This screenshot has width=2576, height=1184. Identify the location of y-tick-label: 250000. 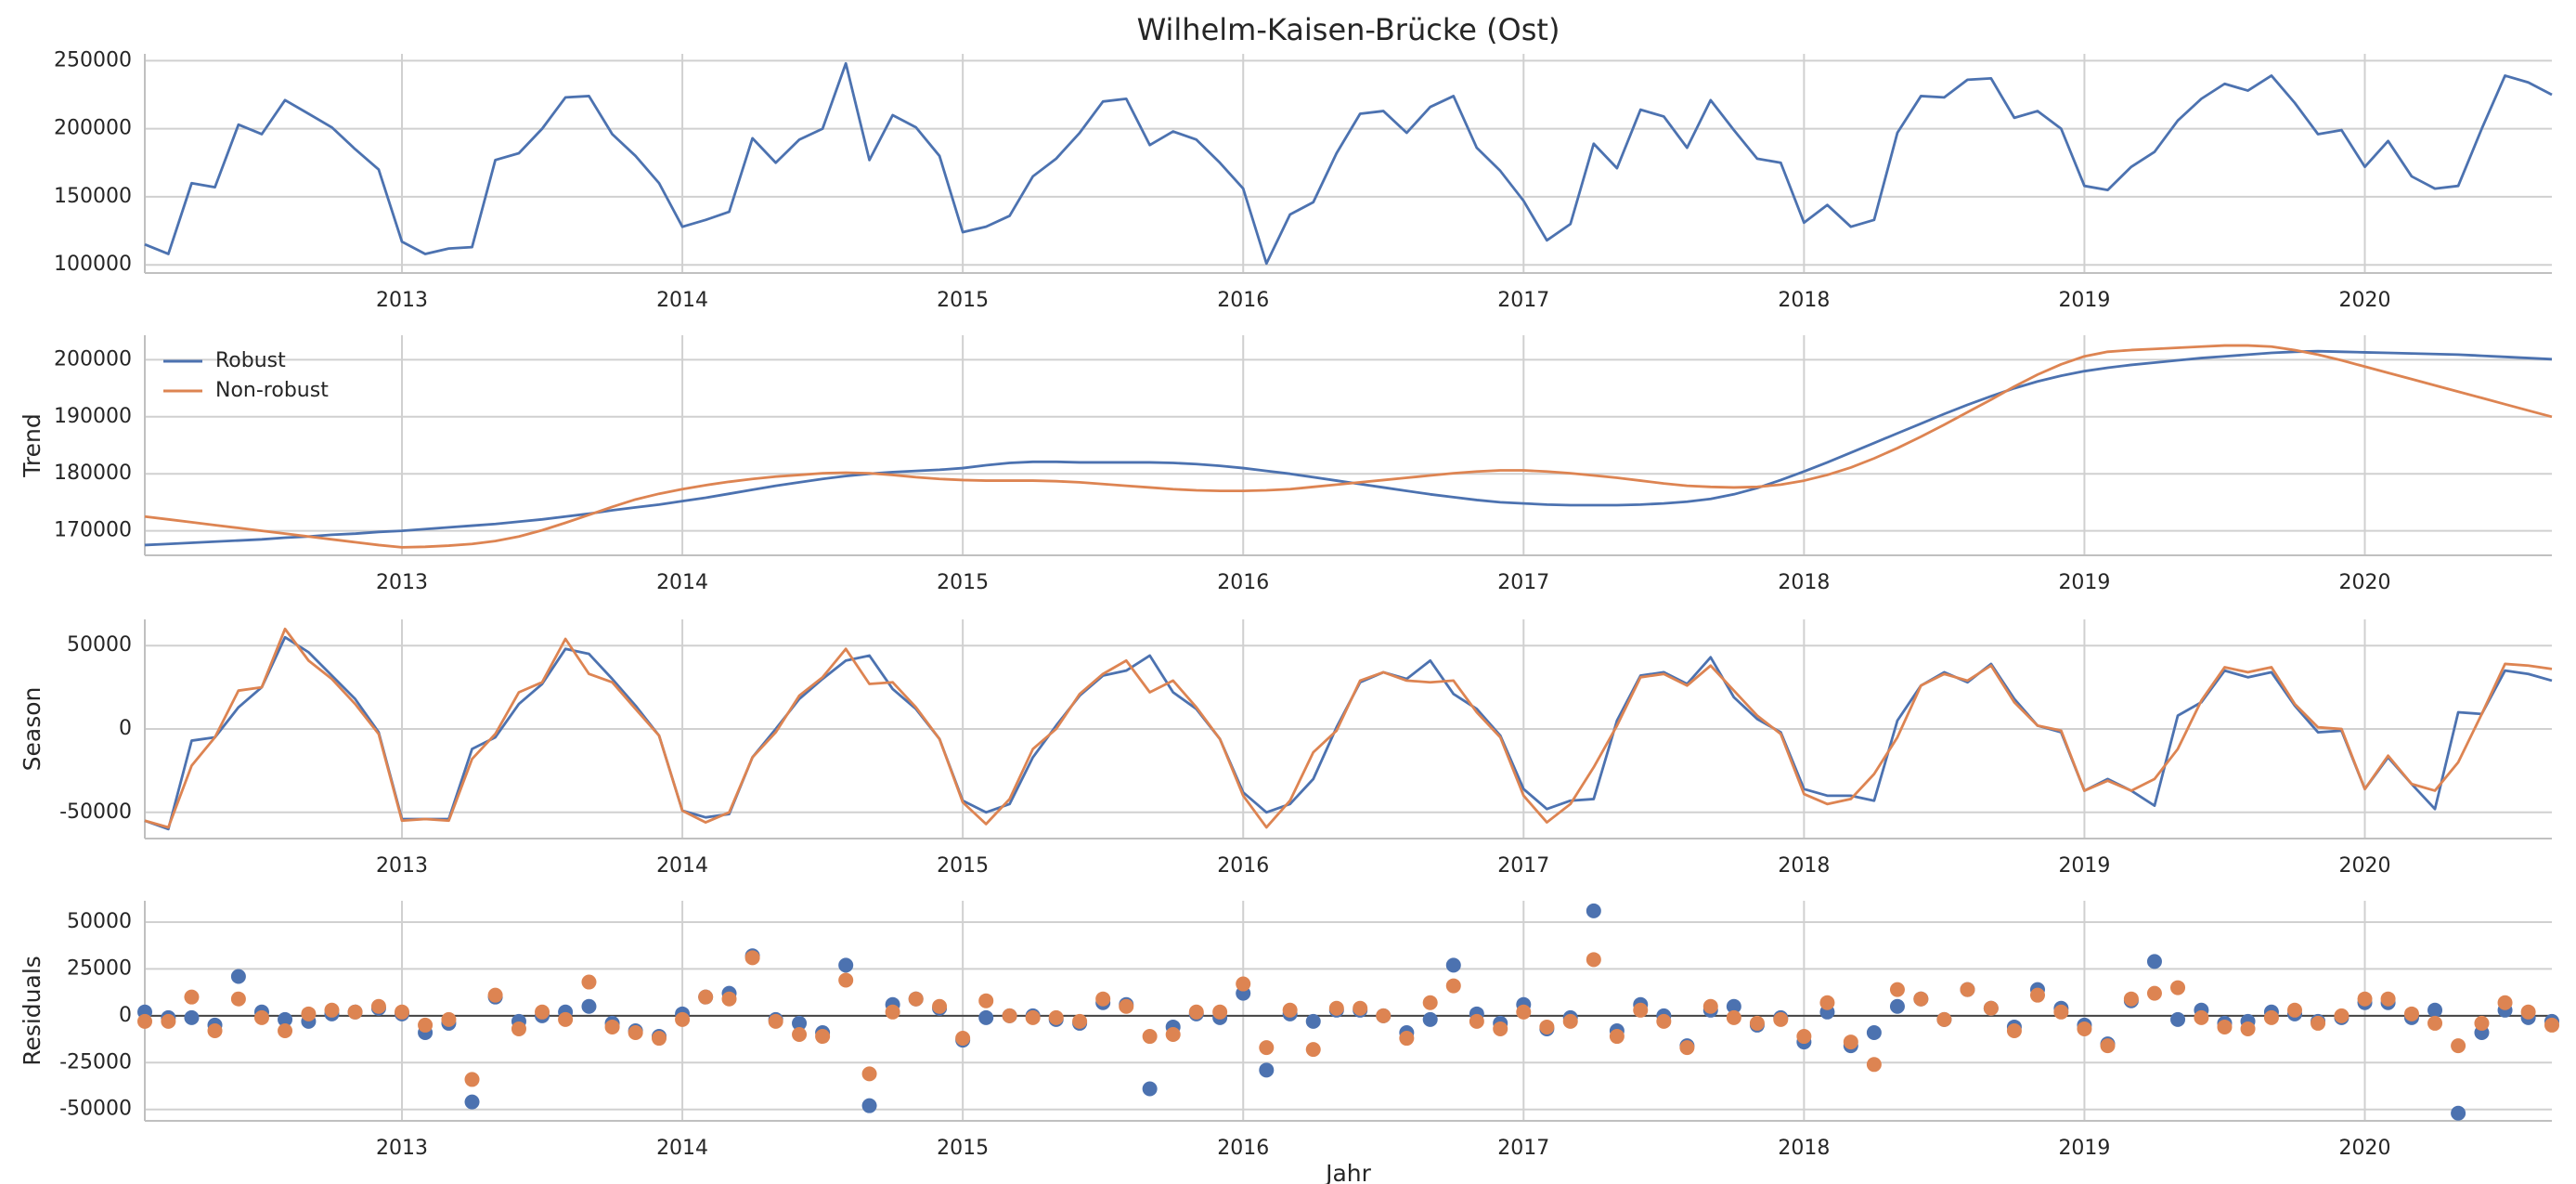
(93, 60).